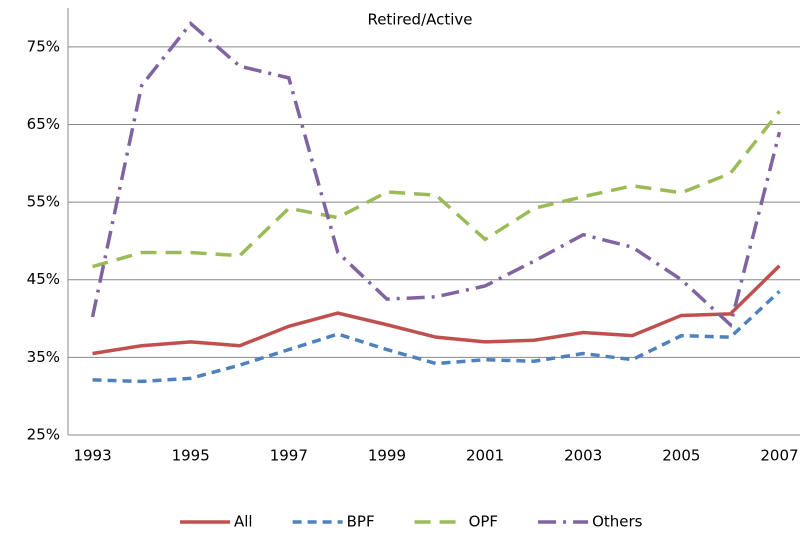  Describe the element at coordinates (361, 522) in the screenshot. I see `legend-label: BPF` at that location.